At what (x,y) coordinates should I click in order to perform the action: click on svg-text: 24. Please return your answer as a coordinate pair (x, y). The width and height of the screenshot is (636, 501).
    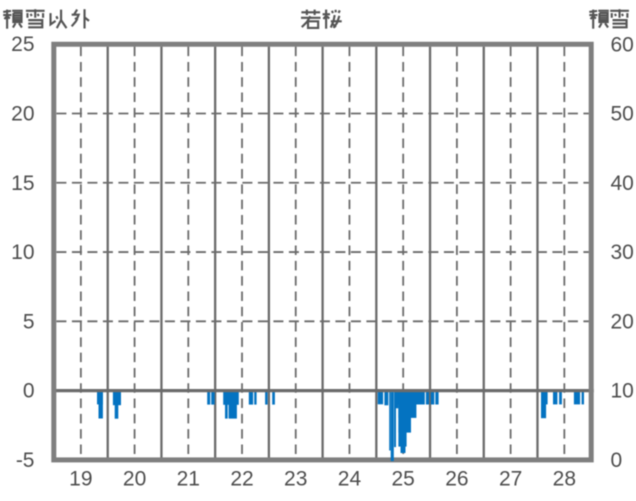
    Looking at the image, I should click on (350, 479).